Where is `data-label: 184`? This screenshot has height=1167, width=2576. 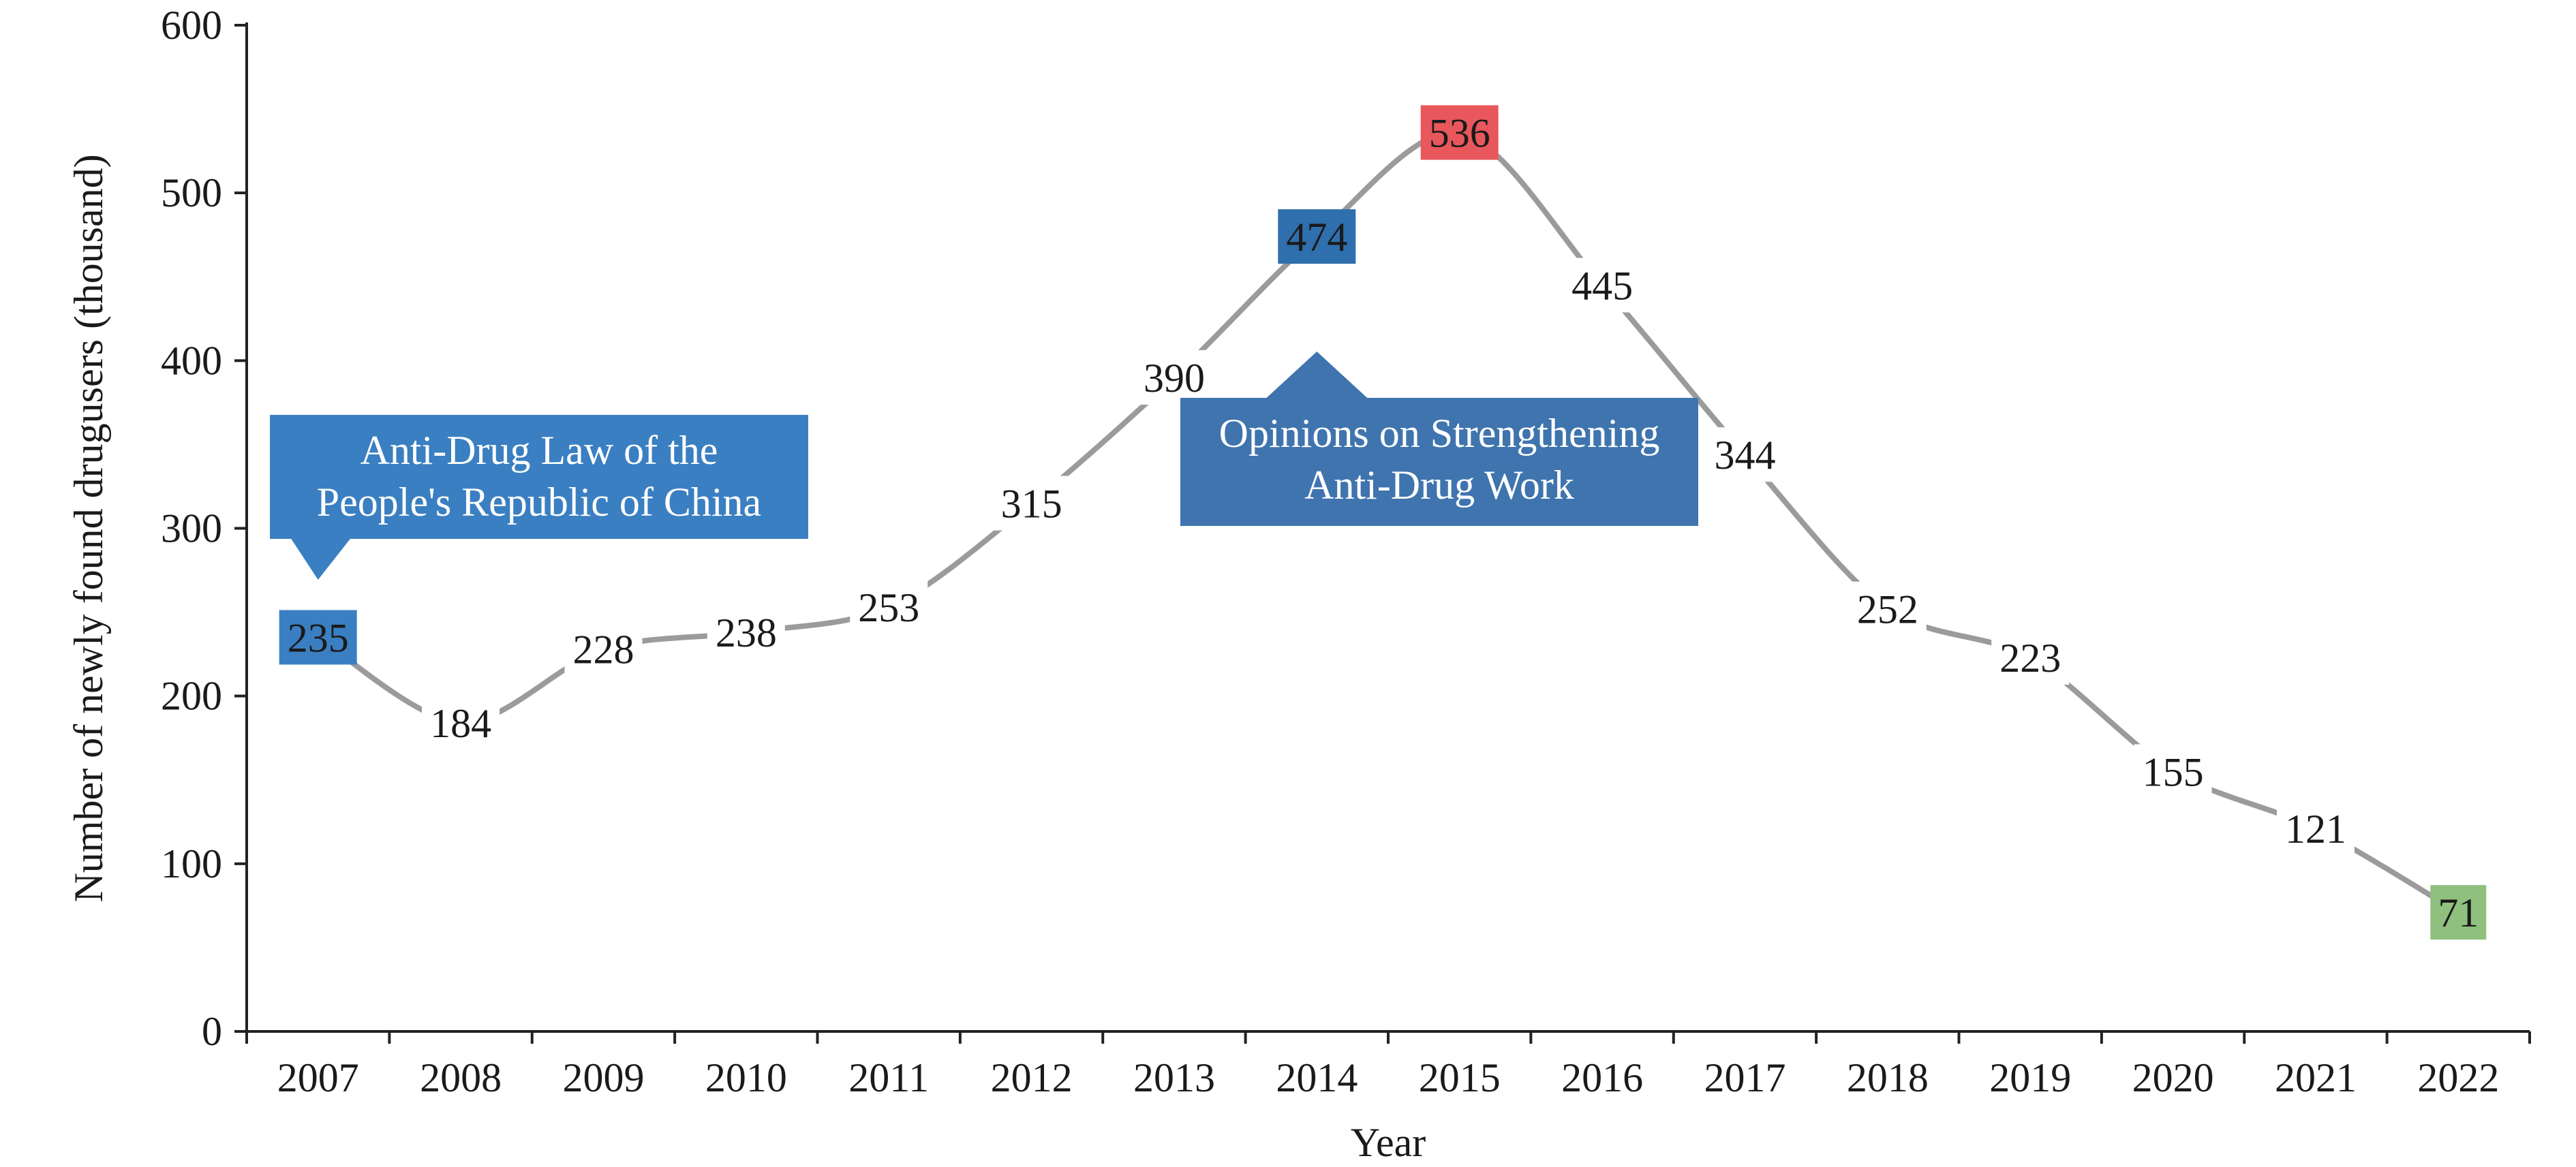
data-label: 184 is located at coordinates (461, 723).